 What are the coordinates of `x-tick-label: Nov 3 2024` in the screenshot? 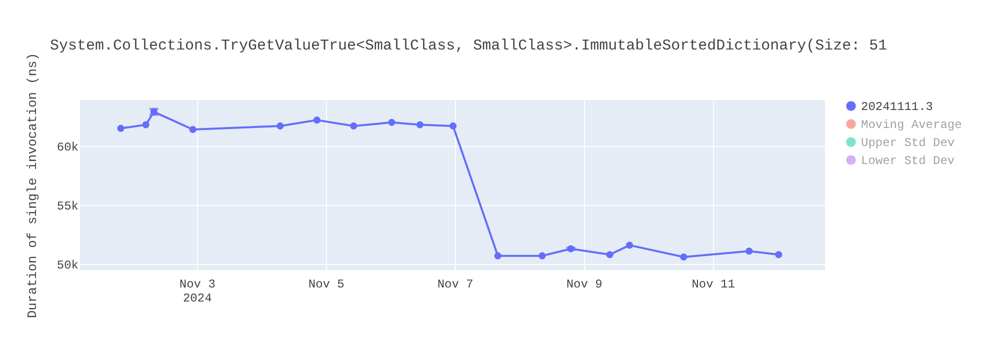 It's located at (197, 292).